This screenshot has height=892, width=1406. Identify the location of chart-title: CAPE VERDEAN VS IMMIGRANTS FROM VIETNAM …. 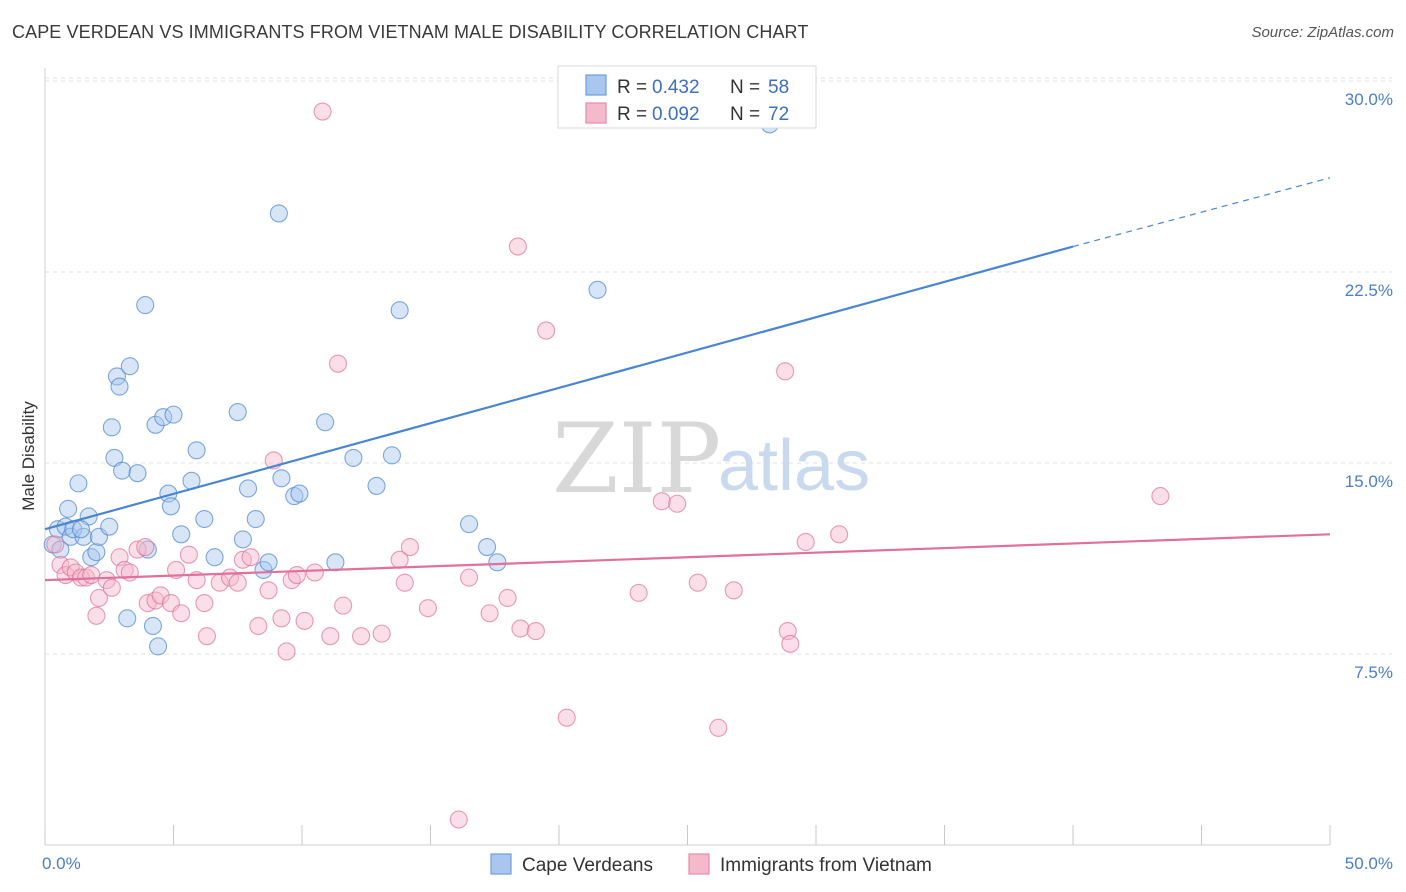
(410, 32).